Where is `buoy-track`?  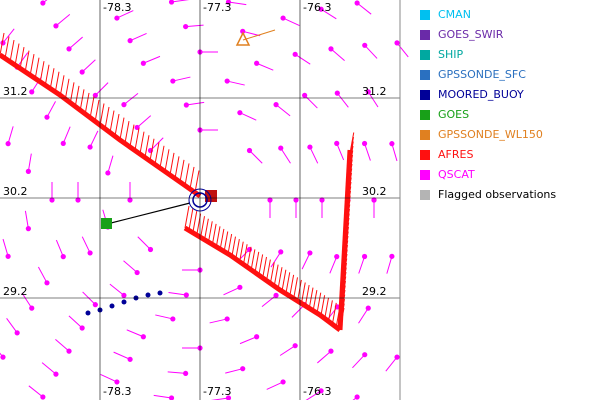
buoy-track is located at coordinates (124, 303).